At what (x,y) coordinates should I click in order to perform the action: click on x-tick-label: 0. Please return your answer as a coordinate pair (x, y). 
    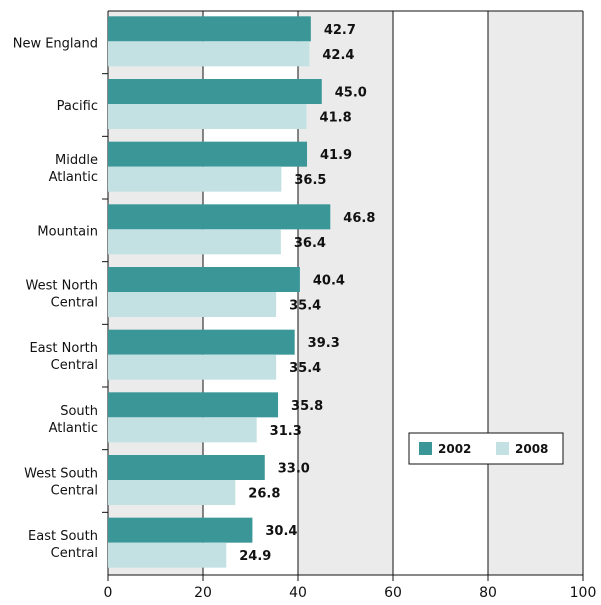
    Looking at the image, I should click on (108, 593).